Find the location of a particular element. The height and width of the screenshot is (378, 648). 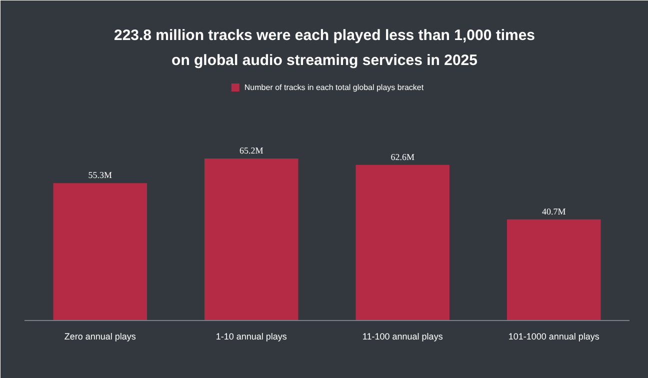

data-label: 65.2M is located at coordinates (252, 150).